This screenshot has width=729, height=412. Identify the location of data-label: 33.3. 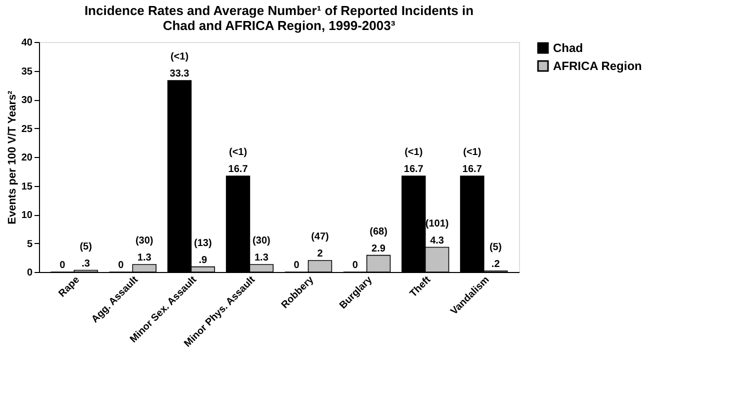
(180, 74).